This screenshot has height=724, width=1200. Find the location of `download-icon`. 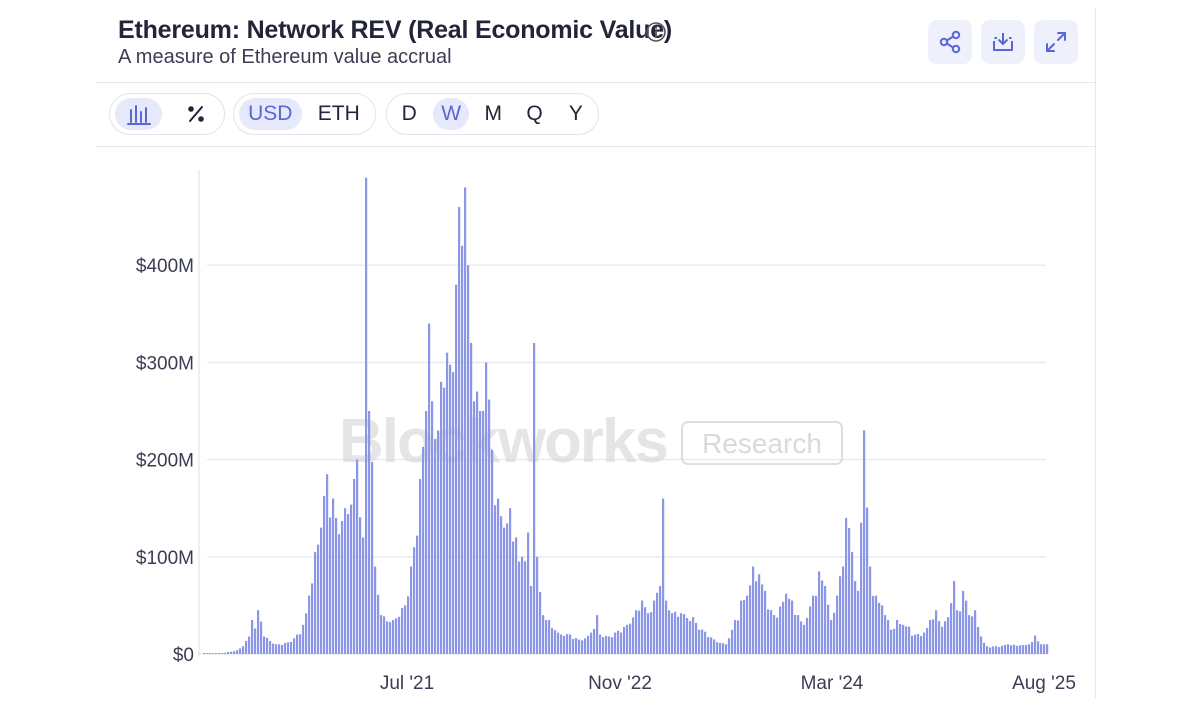

download-icon is located at coordinates (1003, 42).